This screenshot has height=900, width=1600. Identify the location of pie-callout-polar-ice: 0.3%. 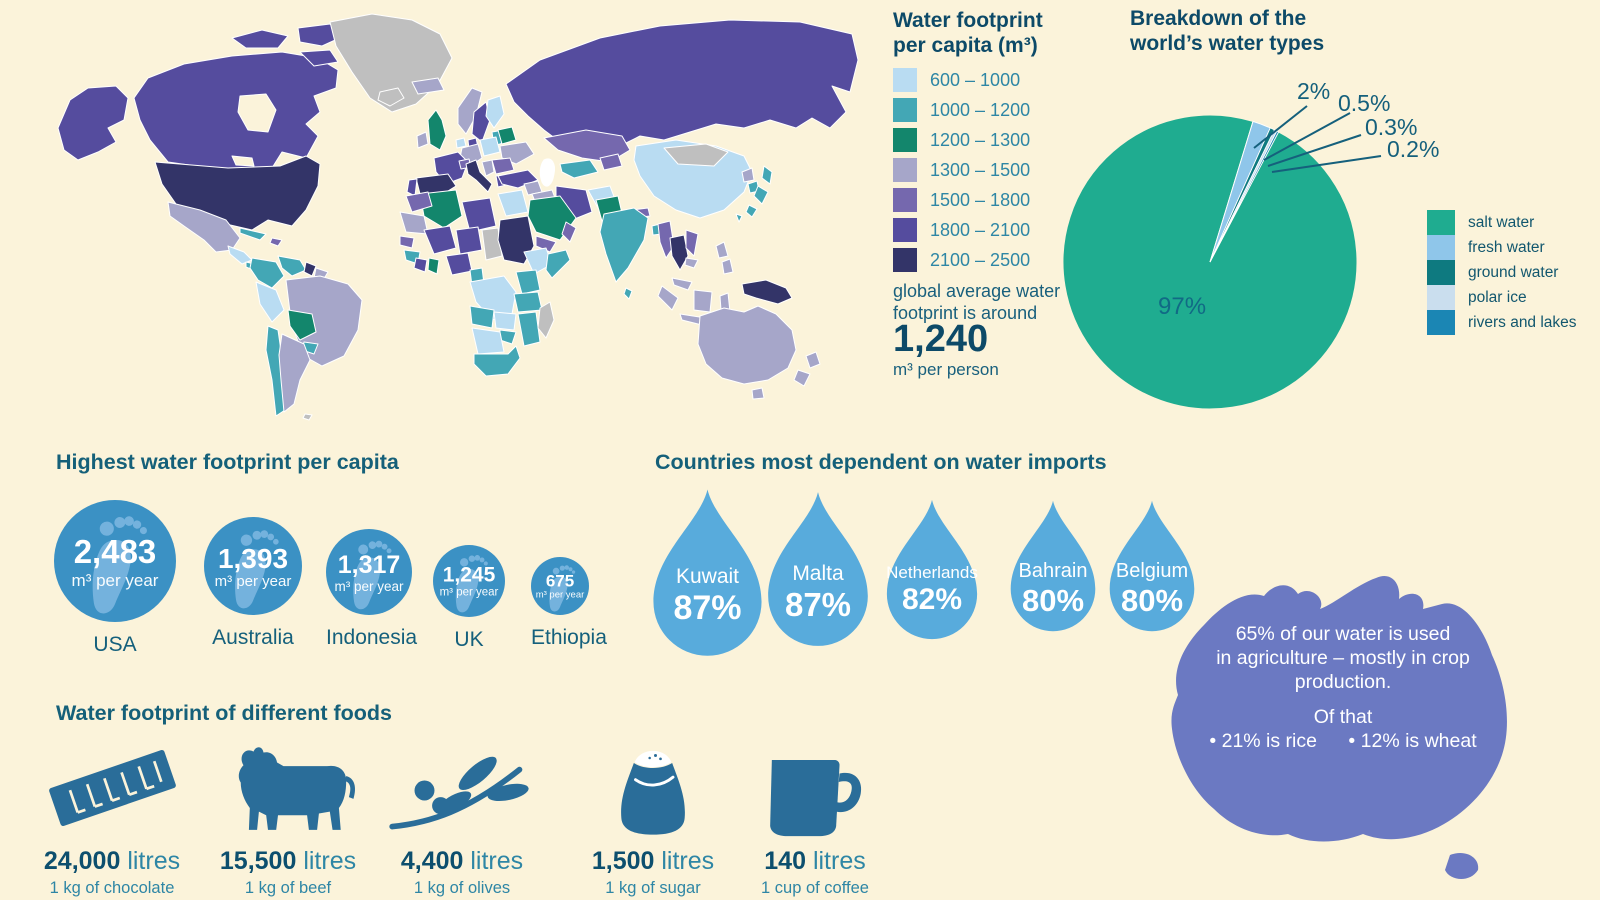
(1391, 127).